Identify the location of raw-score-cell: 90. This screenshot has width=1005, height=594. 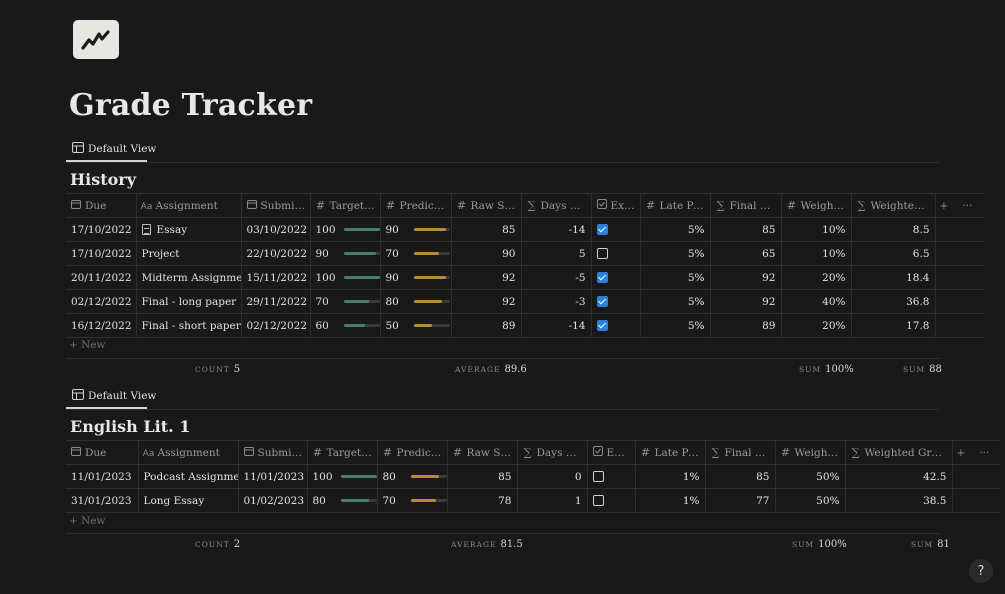
(486, 253).